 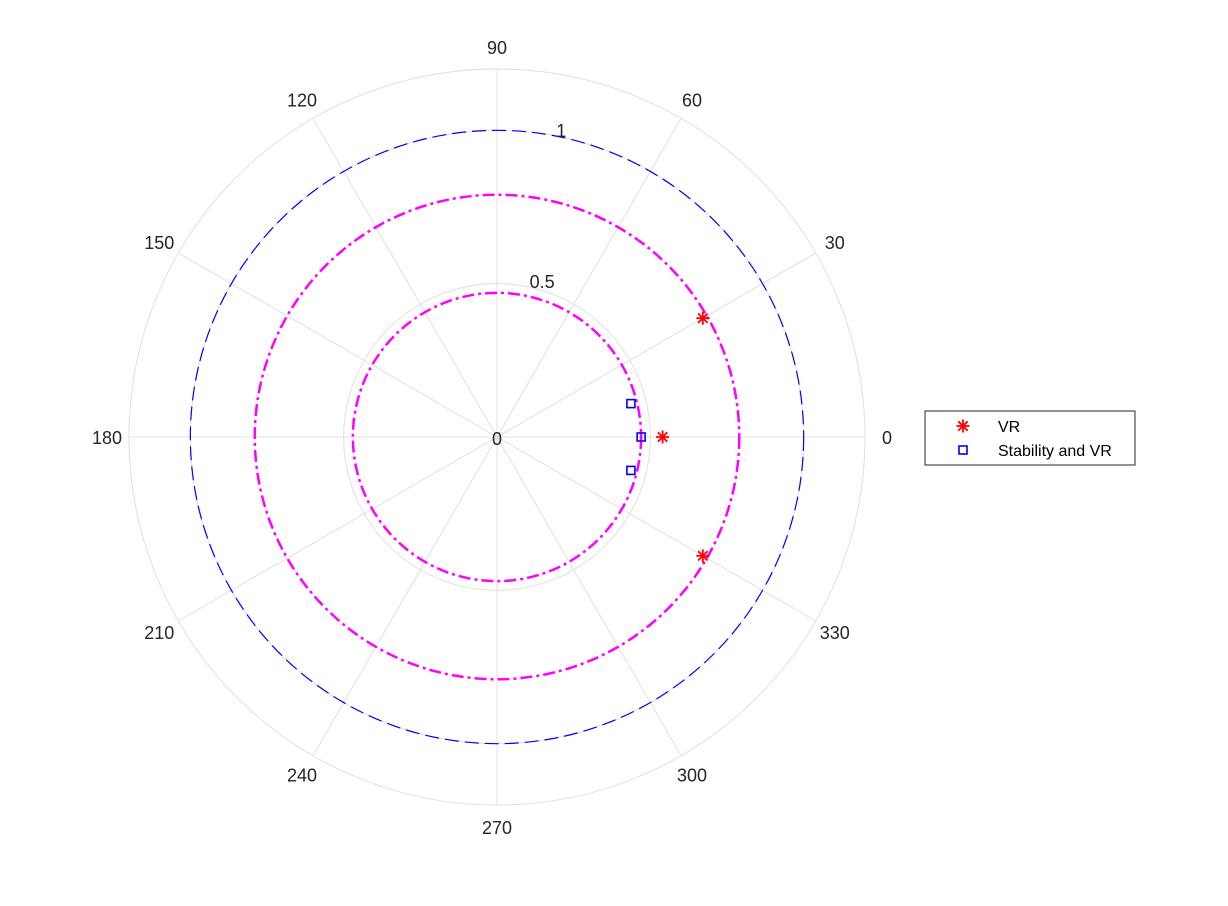 I want to click on data-markers, so click(x=668, y=437).